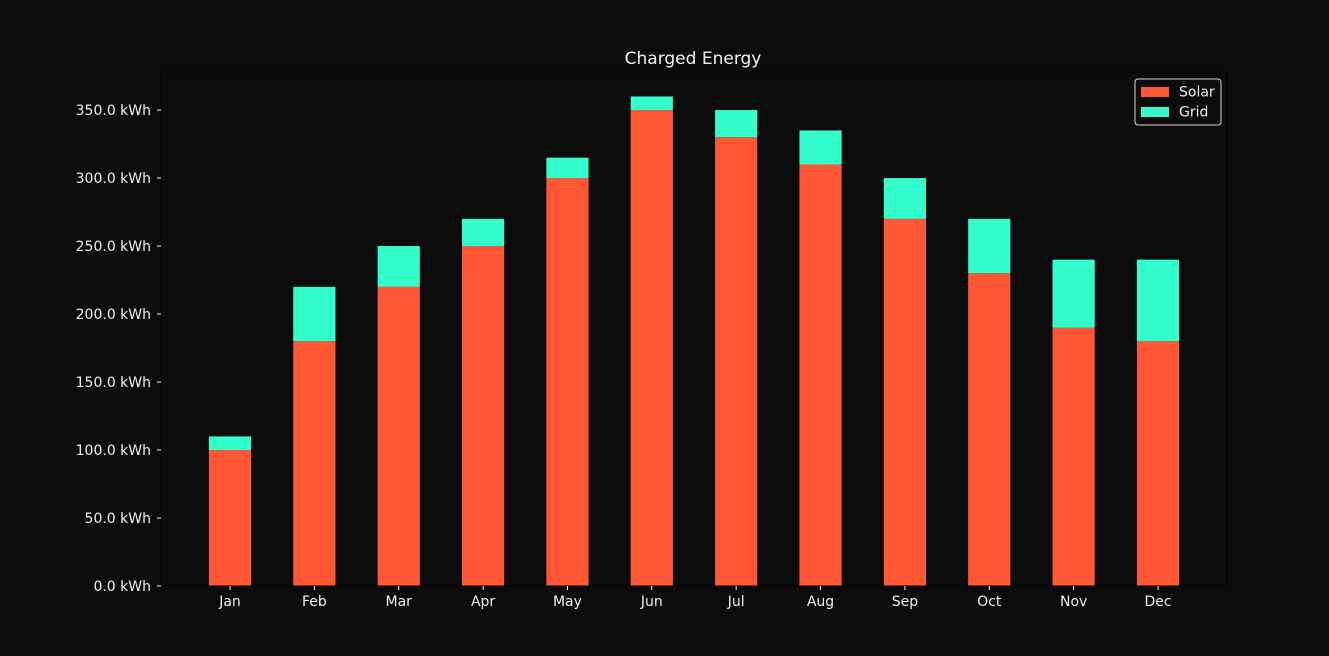 This screenshot has width=1329, height=656. Describe the element at coordinates (651, 348) in the screenshot. I see `bar-solar-jun` at that location.